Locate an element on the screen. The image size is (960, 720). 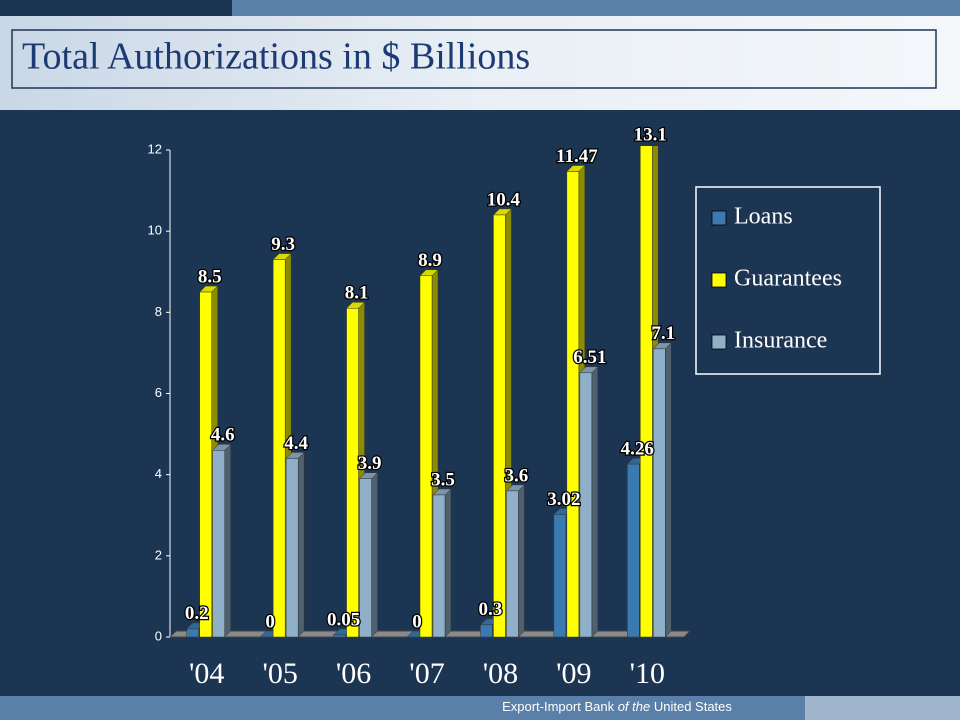
data-label: 3.02 is located at coordinates (563, 499).